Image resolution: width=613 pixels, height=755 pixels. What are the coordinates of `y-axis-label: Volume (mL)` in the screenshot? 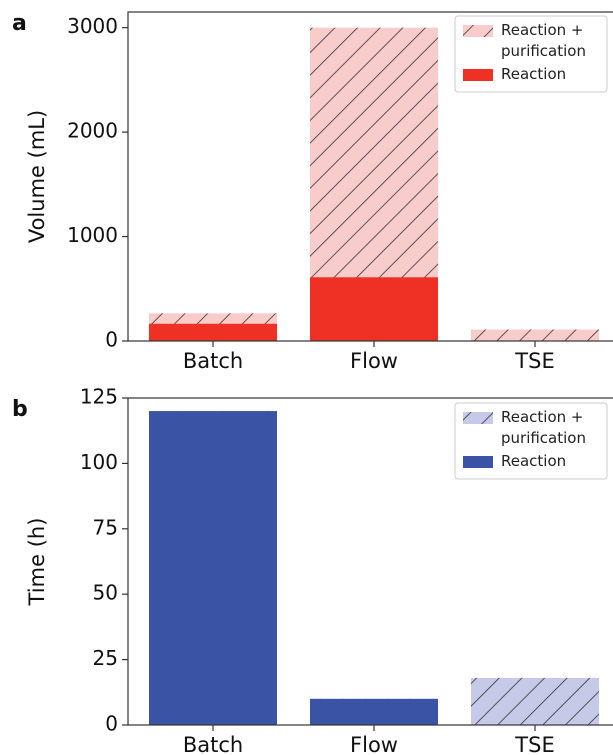 It's located at (37, 176).